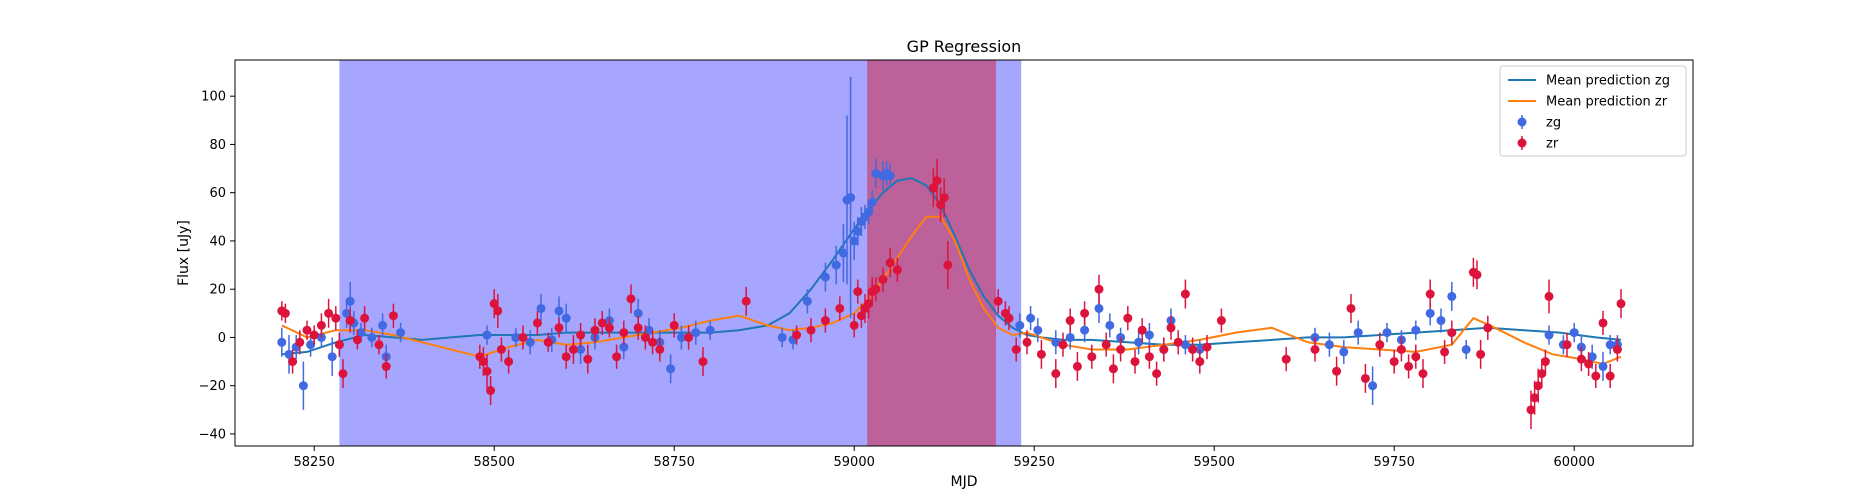  What do you see at coordinates (674, 462) in the screenshot?
I see `x-tick-label: 58750` at bounding box center [674, 462].